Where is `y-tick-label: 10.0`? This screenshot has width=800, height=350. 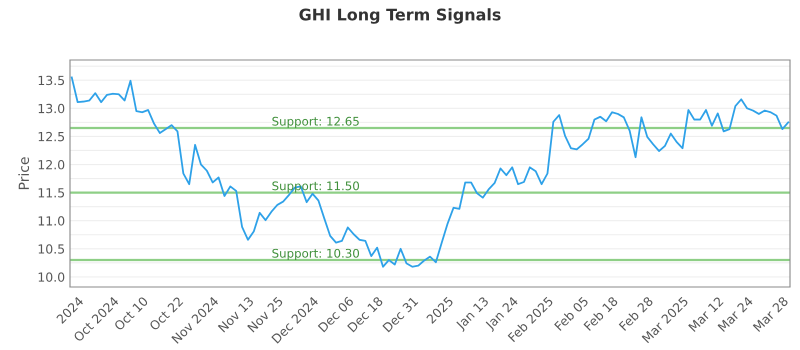 y-tick-label: 10.0 is located at coordinates (51, 277).